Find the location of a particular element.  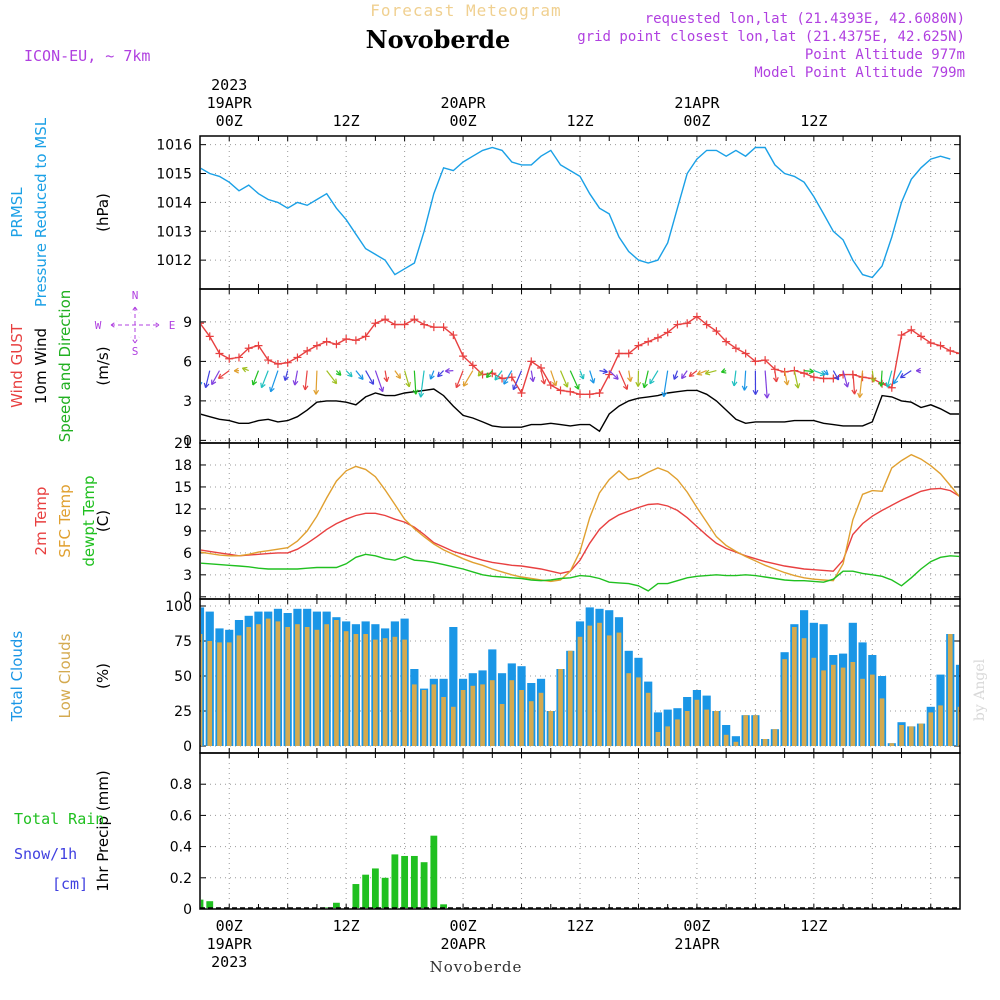

ytick-label: 6 is located at coordinates (187, 362).